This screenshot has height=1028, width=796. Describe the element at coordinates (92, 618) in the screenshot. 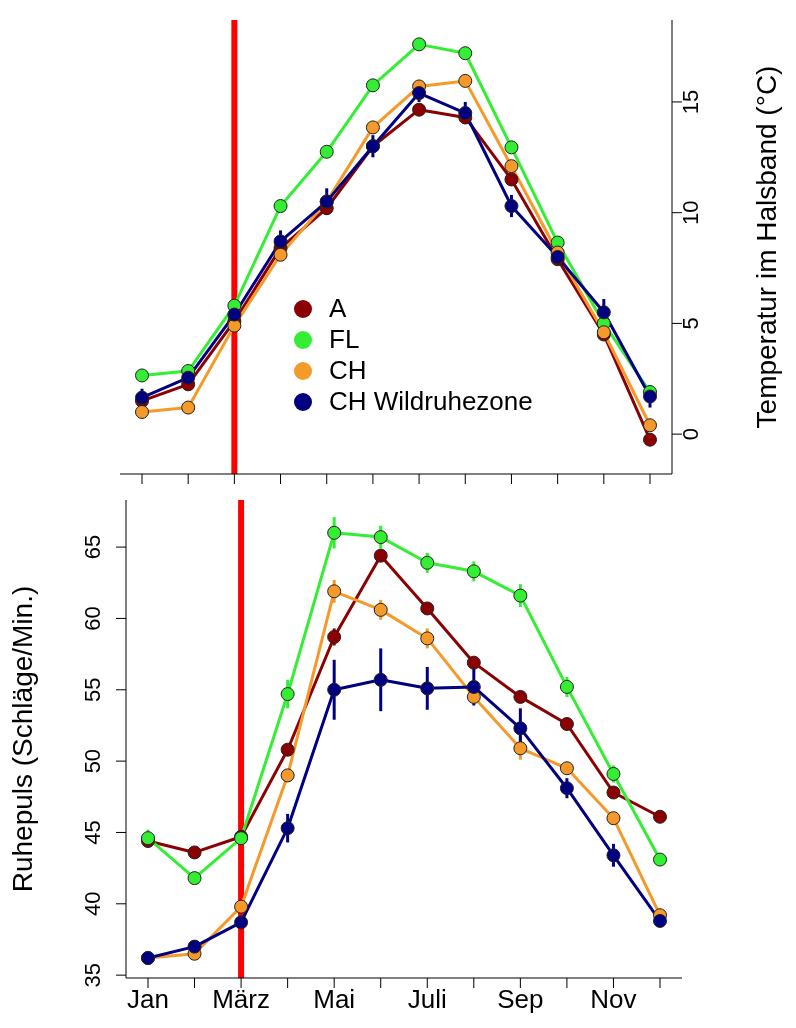

I see `y-tick-label: 60` at that location.